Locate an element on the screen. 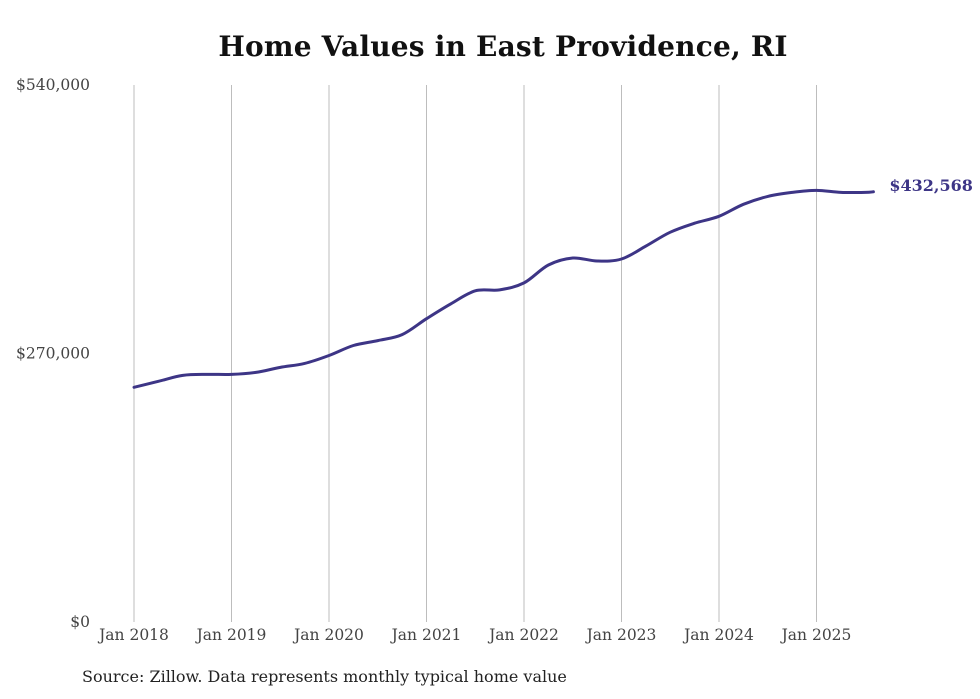 The image size is (980, 699). x-tick-label: Jan 2025 is located at coordinates (816, 635).